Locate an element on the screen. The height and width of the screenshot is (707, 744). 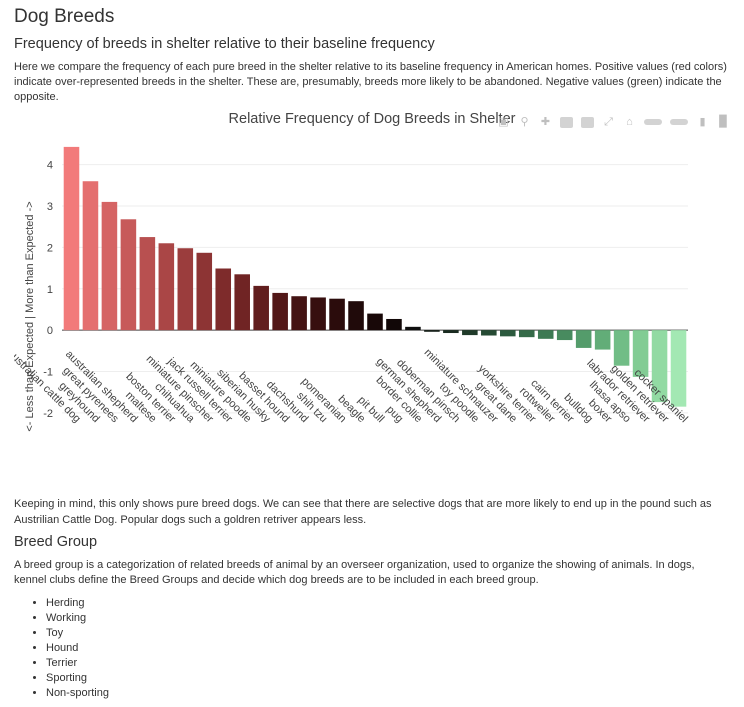
chart-modebar: ▣ ⚲ ✚ ⤢ ⌂ ▮ ▉ is located at coordinates (613, 122).